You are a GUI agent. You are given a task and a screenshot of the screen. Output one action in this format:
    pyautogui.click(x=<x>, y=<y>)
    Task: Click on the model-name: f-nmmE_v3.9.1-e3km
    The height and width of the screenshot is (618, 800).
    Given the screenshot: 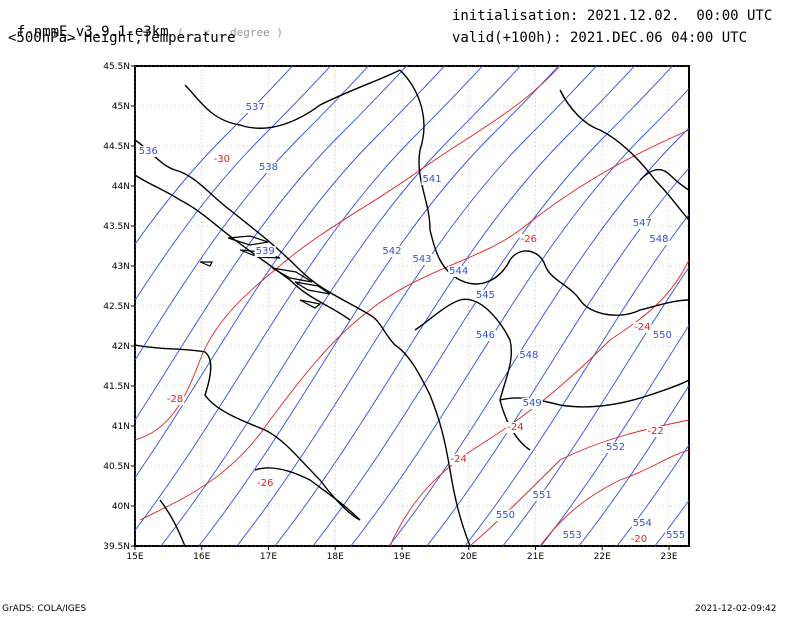 What is the action you would take?
    pyautogui.click(x=92, y=32)
    